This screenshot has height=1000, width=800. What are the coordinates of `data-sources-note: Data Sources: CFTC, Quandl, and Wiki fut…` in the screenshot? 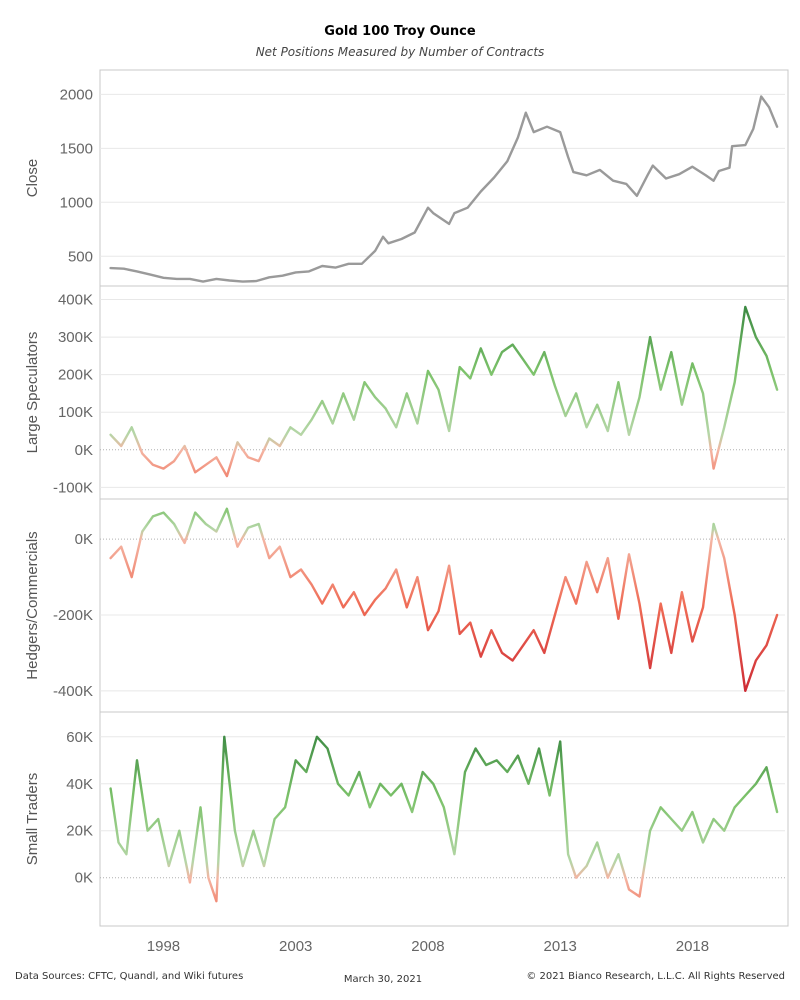 It's located at (129, 976).